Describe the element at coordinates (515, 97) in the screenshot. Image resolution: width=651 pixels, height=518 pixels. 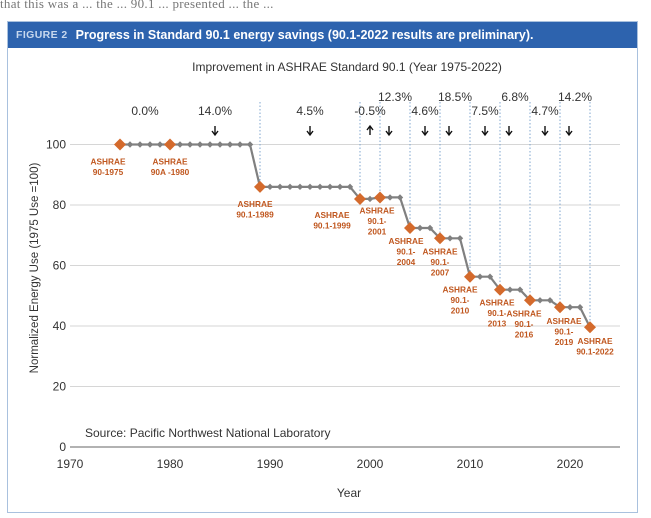
I see `improvement-label: 6.8%` at that location.